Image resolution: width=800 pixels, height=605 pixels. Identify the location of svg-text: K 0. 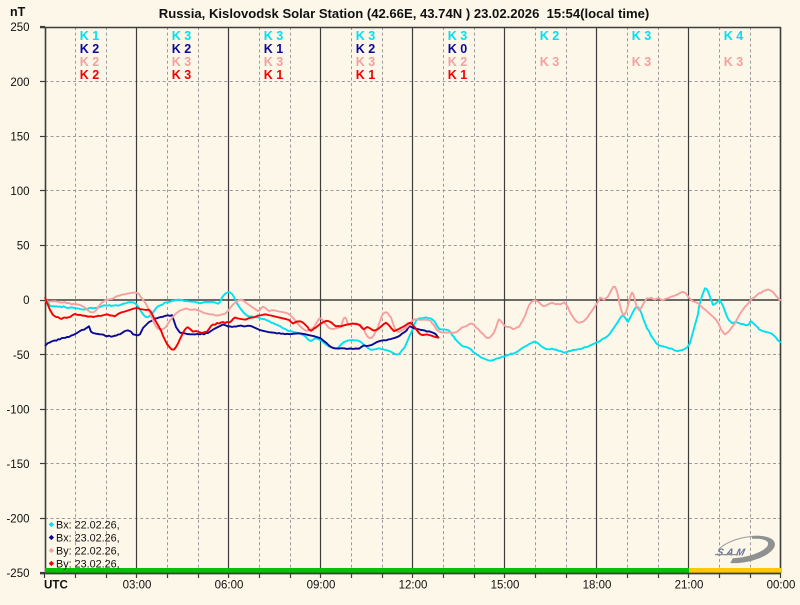
(458, 49).